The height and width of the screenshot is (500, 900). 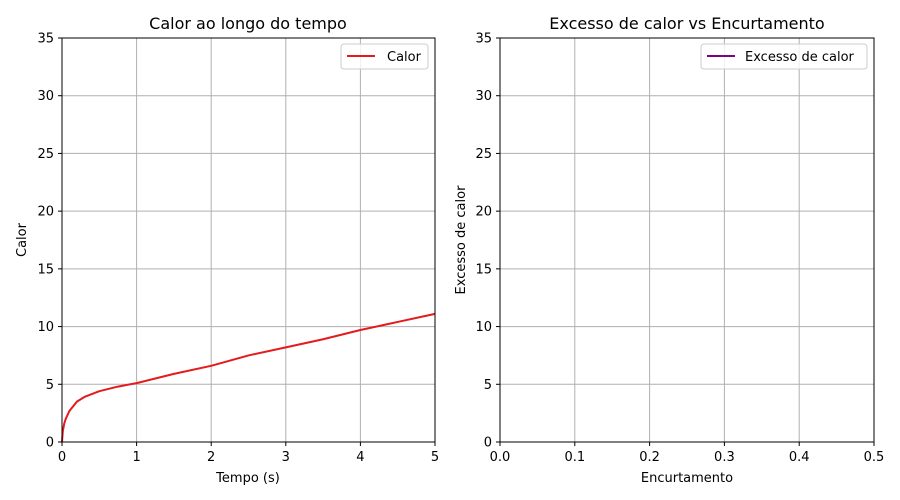 What do you see at coordinates (686, 23) in the screenshot?
I see `chart-title: Excesso de calor vs Encurtamento` at bounding box center [686, 23].